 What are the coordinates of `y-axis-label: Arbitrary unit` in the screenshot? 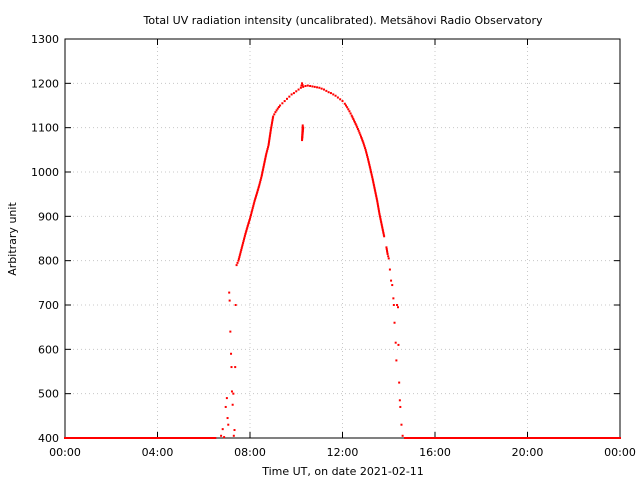 It's located at (12, 239).